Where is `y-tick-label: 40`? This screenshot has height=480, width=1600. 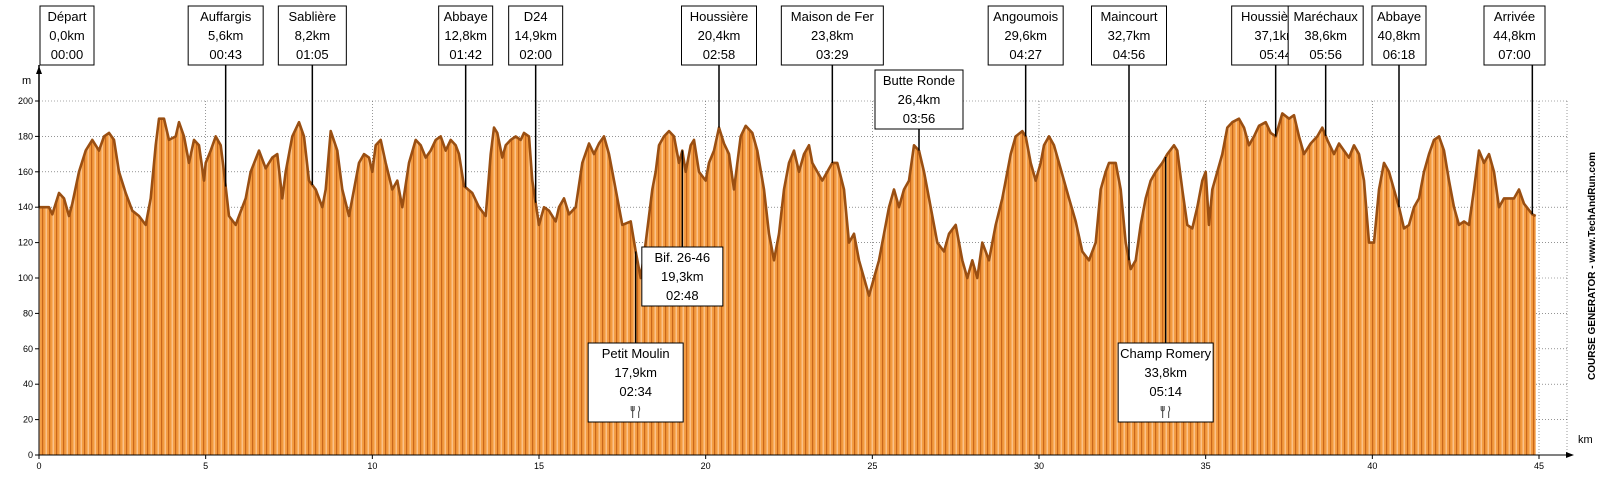
y-tick-label: 40 is located at coordinates (28, 384).